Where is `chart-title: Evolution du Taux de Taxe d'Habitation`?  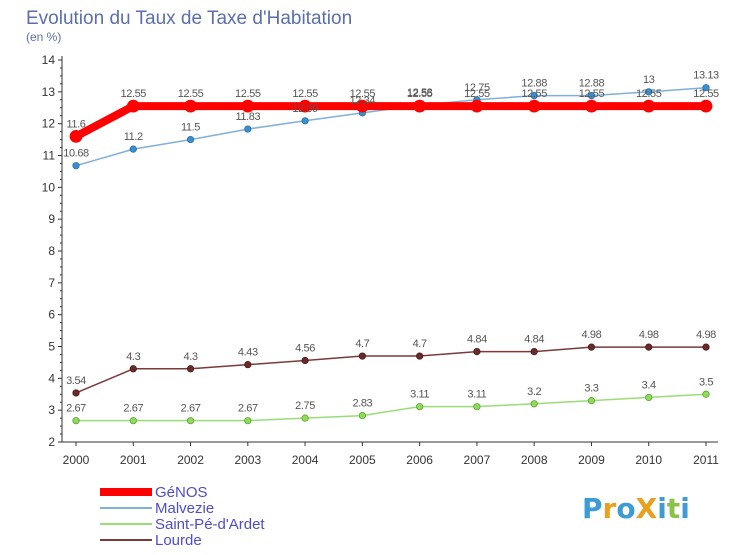 chart-title: Evolution du Taux de Taxe d'Habitation is located at coordinates (189, 18).